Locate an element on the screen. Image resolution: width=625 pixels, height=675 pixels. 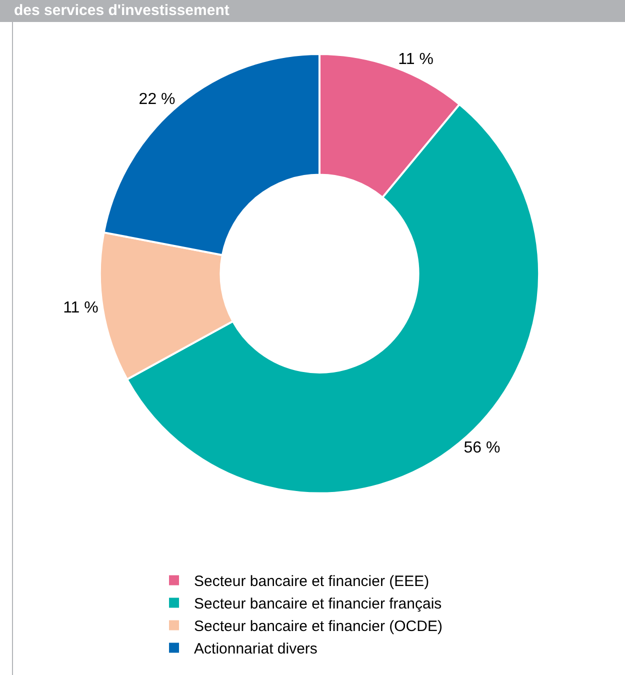
legend-label: Actionnariat divers is located at coordinates (256, 649).